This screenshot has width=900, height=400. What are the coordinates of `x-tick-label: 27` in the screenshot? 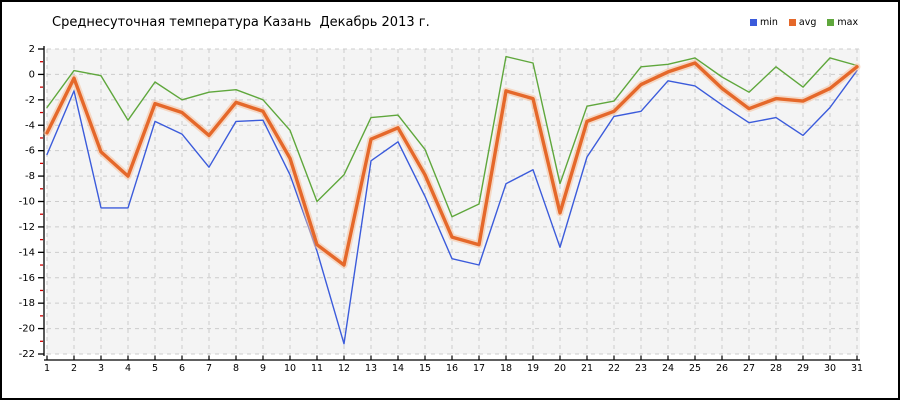 It's located at (749, 368).